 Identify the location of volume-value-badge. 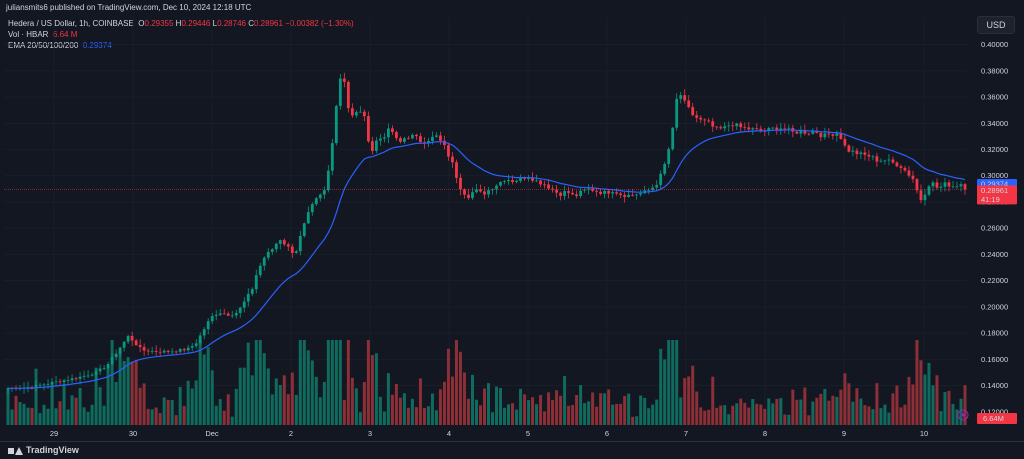
(997, 418).